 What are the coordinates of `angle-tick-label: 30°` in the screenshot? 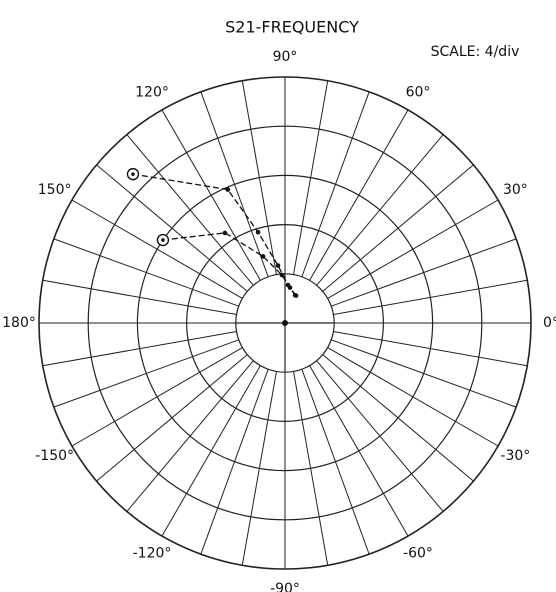 It's located at (515, 190).